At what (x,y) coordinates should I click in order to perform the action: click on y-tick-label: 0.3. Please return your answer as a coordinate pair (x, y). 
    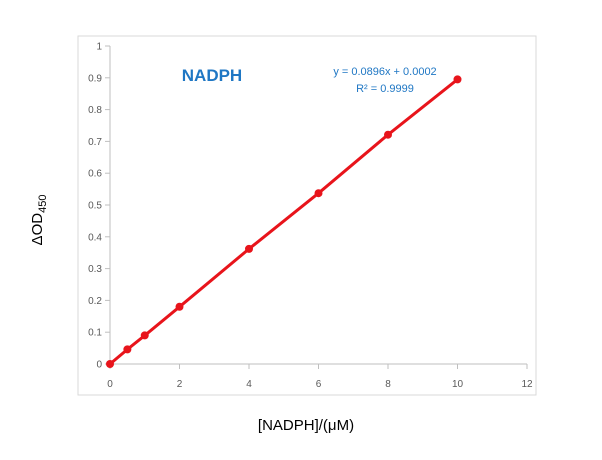
    Looking at the image, I should click on (95, 269).